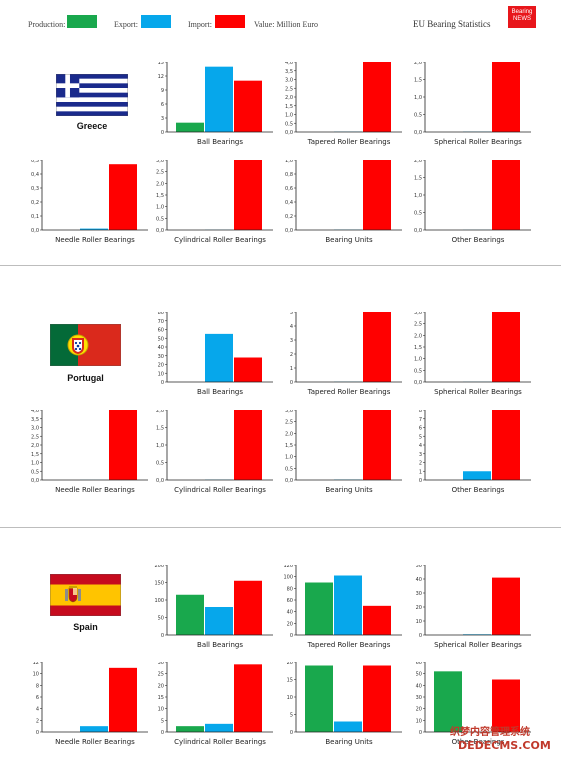 This screenshot has height=759, width=561. What do you see at coordinates (95, 742) in the screenshot?
I see `chart-title: Needle Roller Bearings` at bounding box center [95, 742].